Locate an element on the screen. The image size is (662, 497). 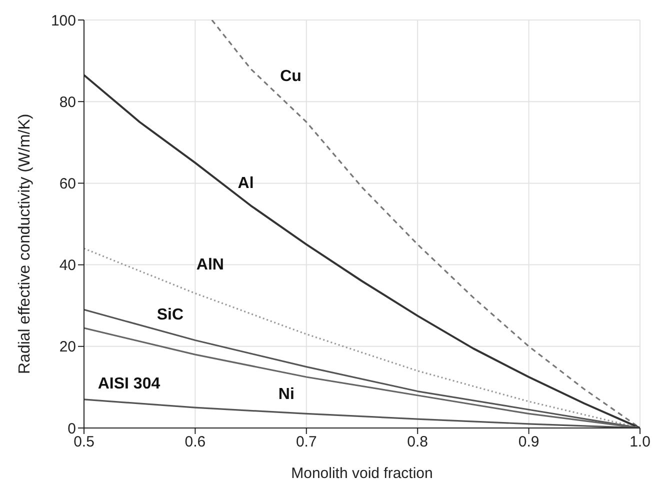
x-tick-label: 1.0 is located at coordinates (640, 442).